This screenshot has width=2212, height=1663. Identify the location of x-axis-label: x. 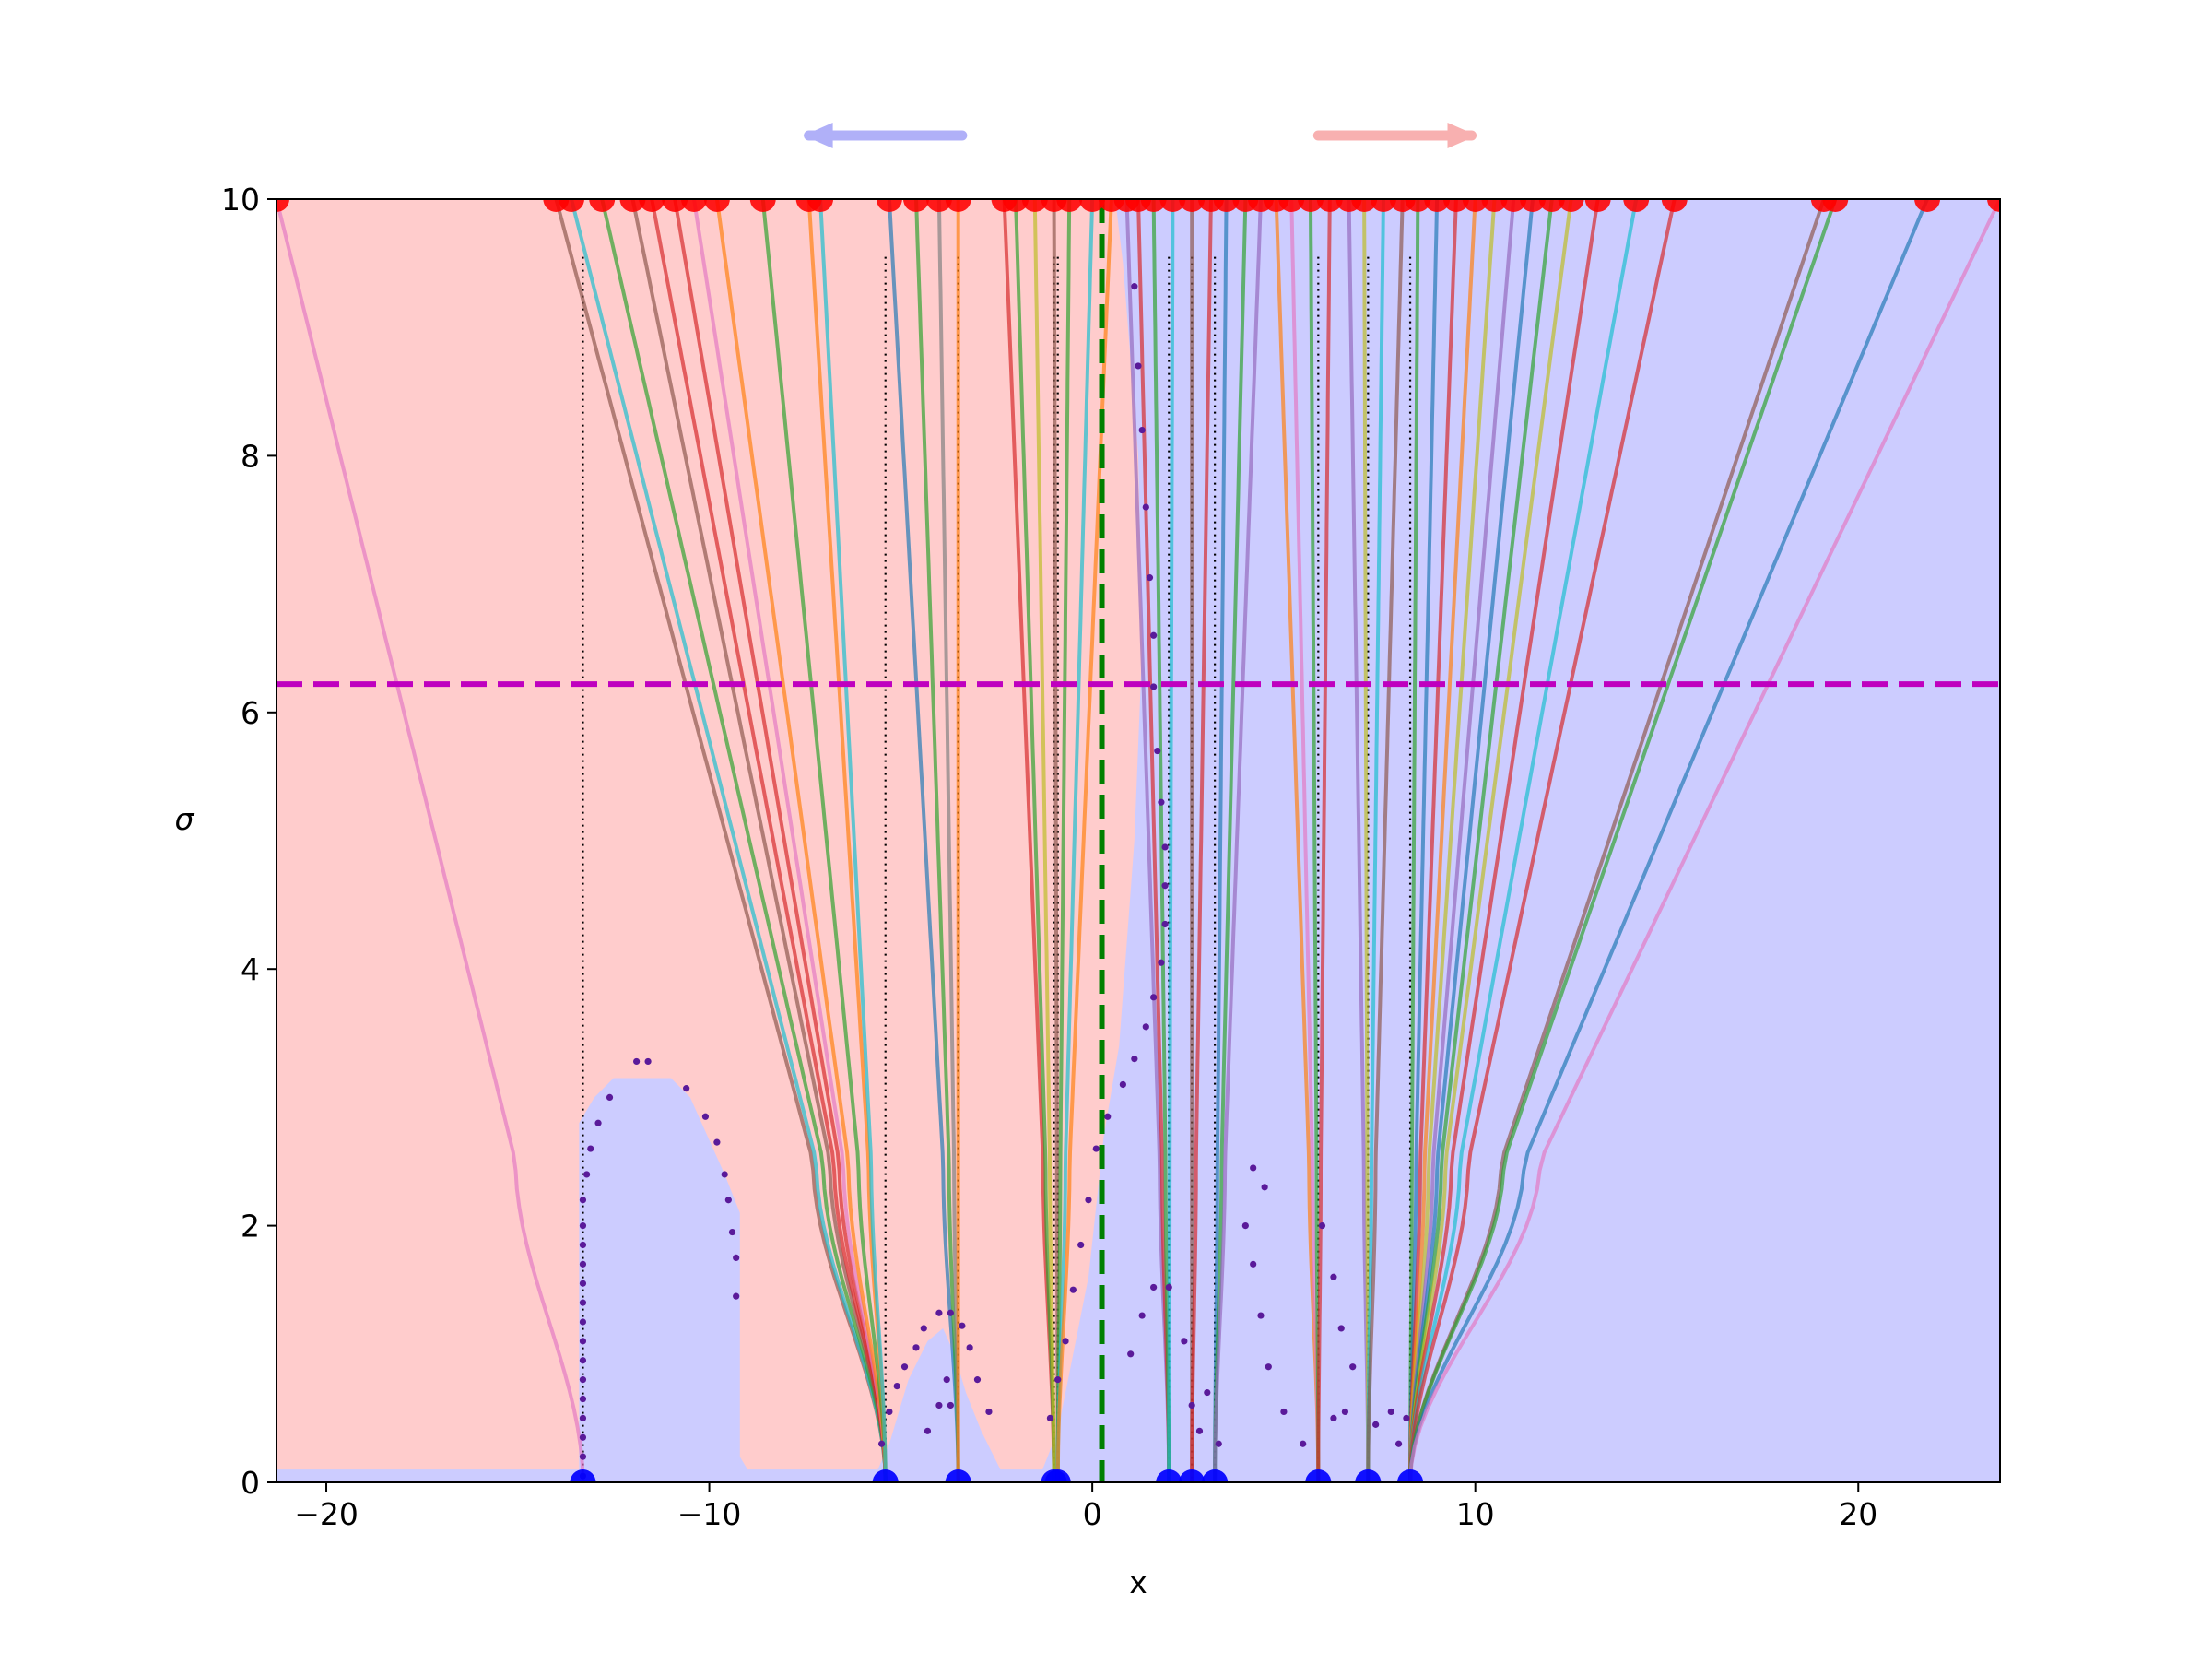
(1138, 1582).